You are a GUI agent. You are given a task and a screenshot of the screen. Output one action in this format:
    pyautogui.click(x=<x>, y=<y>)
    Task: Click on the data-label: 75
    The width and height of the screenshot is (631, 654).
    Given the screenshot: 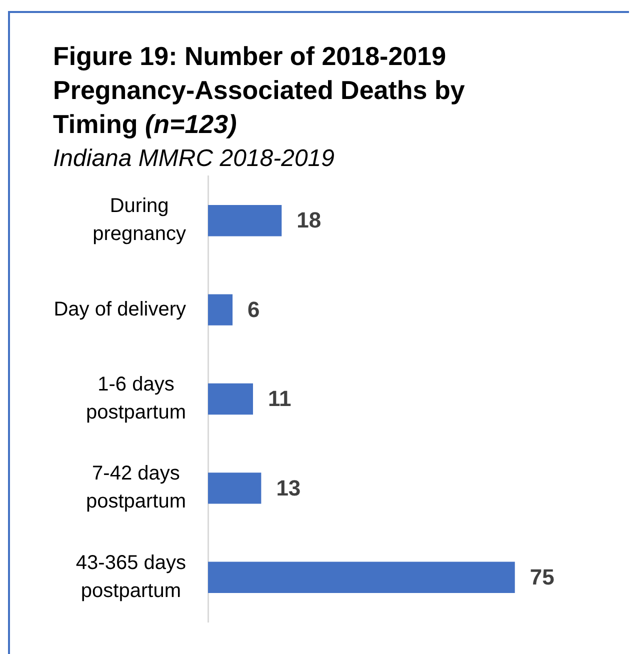 What is the action you would take?
    pyautogui.click(x=542, y=577)
    